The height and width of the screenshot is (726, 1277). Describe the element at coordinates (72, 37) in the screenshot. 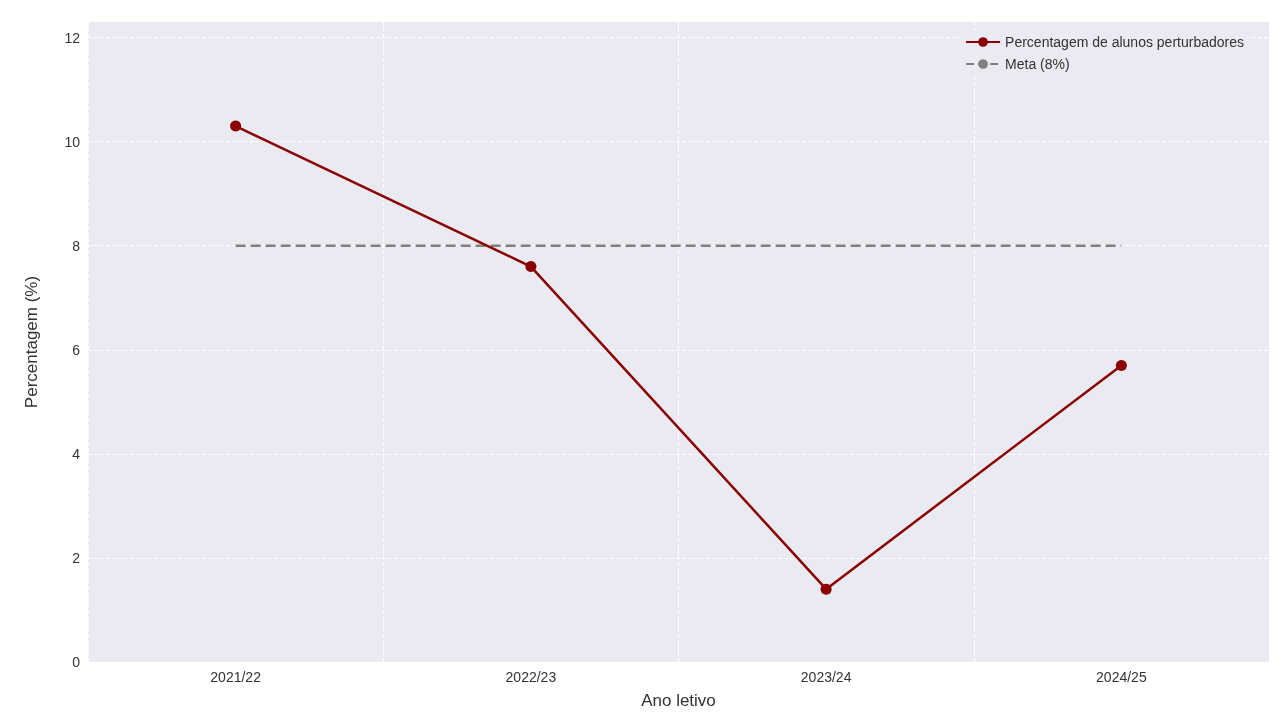

I see `y-tick-label: 12` at that location.